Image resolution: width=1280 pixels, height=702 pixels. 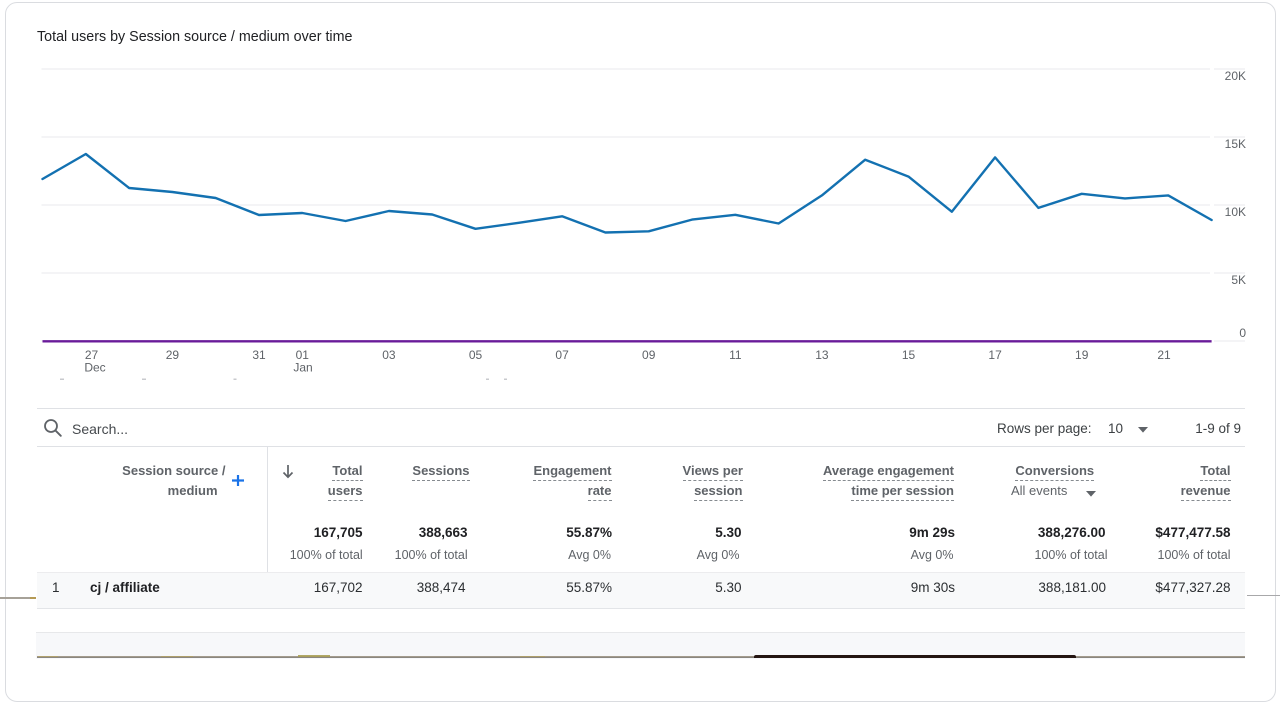 What do you see at coordinates (92, 355) in the screenshot?
I see `svg-text: 27` at bounding box center [92, 355].